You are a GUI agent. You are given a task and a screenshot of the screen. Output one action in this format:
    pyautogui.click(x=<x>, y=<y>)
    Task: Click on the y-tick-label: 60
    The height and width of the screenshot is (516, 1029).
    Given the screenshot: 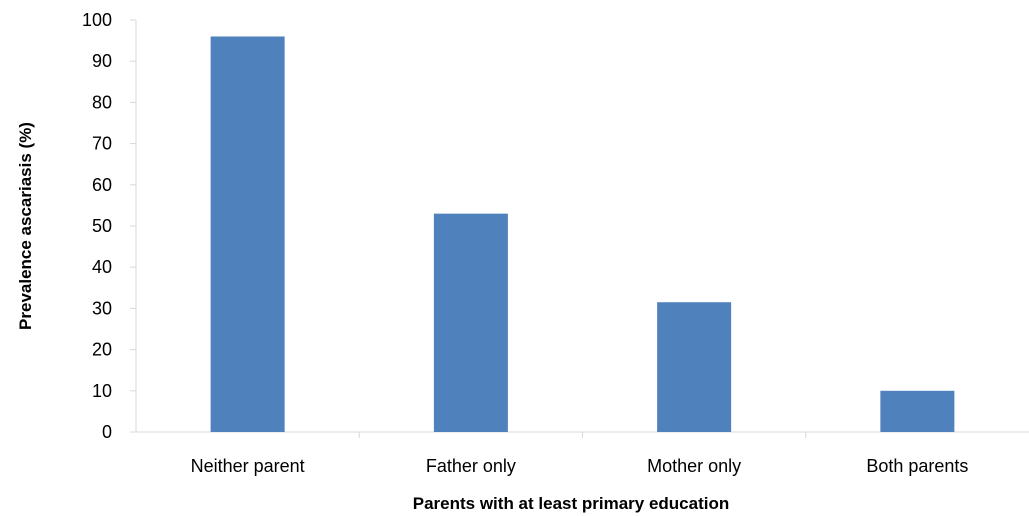 What is the action you would take?
    pyautogui.click(x=102, y=185)
    